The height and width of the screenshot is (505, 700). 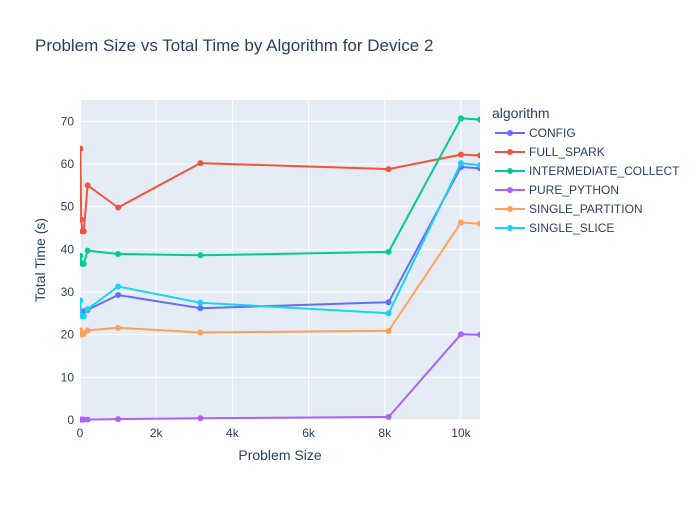 I want to click on x-tick-label: 10k, so click(x=461, y=433).